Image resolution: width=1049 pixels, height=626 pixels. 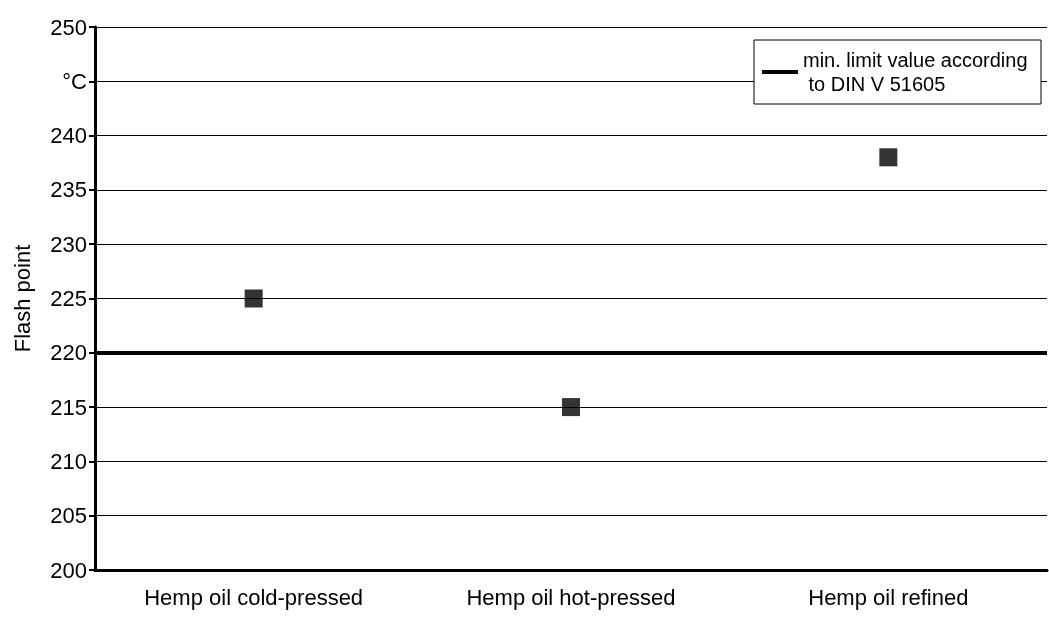 I want to click on y-tick-label: 215, so click(x=68, y=407).